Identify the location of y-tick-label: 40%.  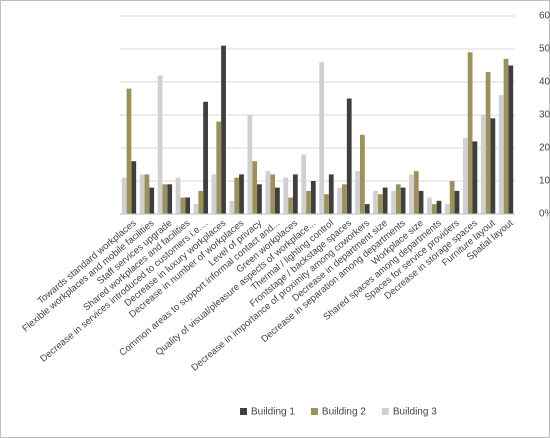
(544, 82).